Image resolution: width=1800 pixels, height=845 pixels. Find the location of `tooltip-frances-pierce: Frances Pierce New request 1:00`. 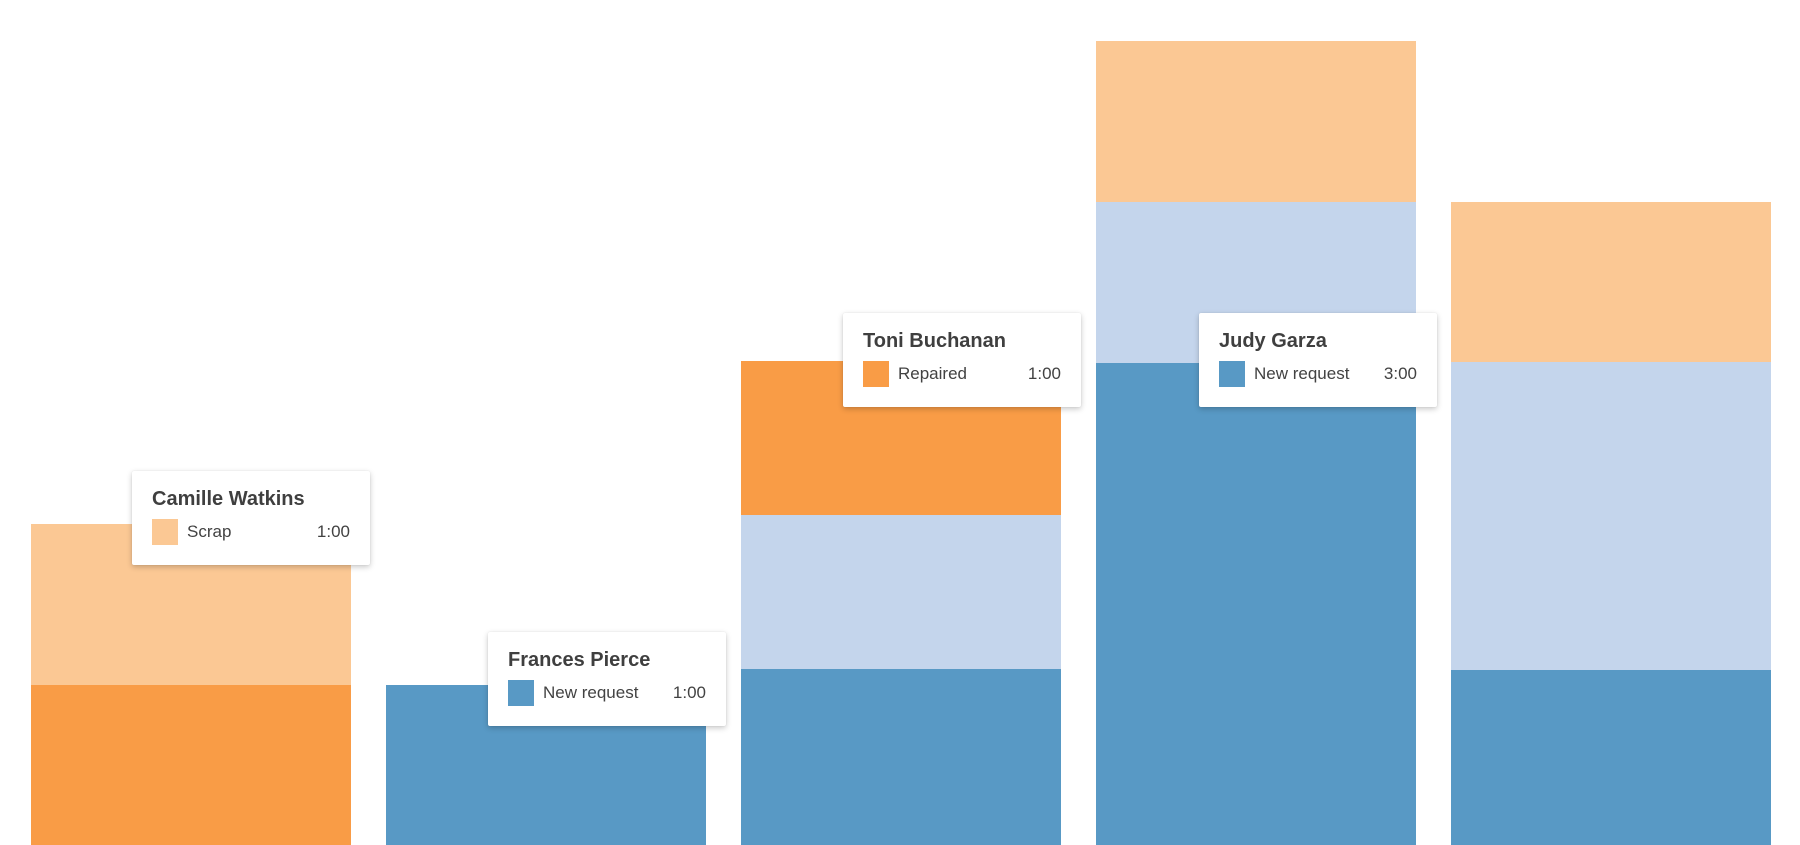

tooltip-frances-pierce: Frances Pierce New request 1:00 is located at coordinates (607, 679).